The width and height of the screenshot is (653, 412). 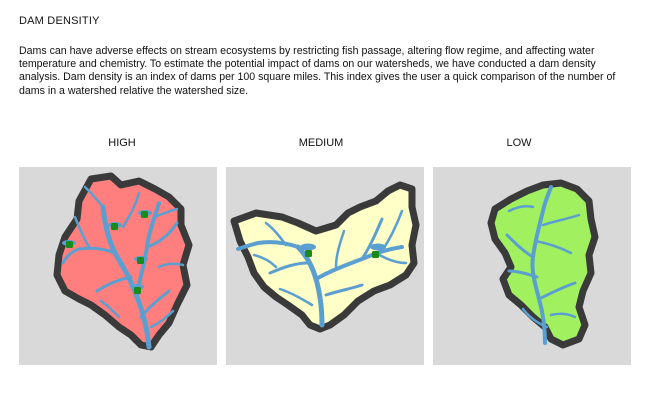 I want to click on watershed-low-map, so click(x=543, y=264).